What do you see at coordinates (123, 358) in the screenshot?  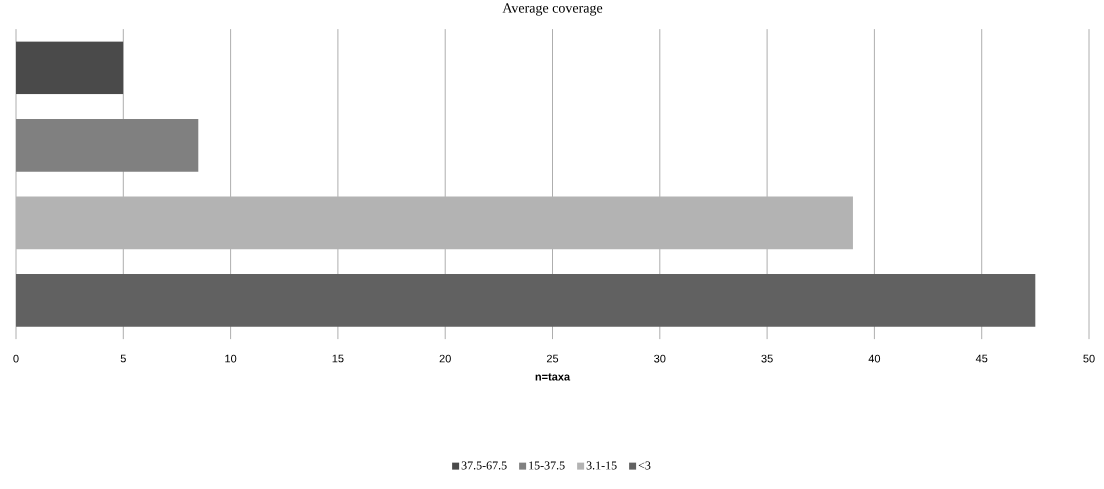 I see `x-tick-label: 5` at bounding box center [123, 358].